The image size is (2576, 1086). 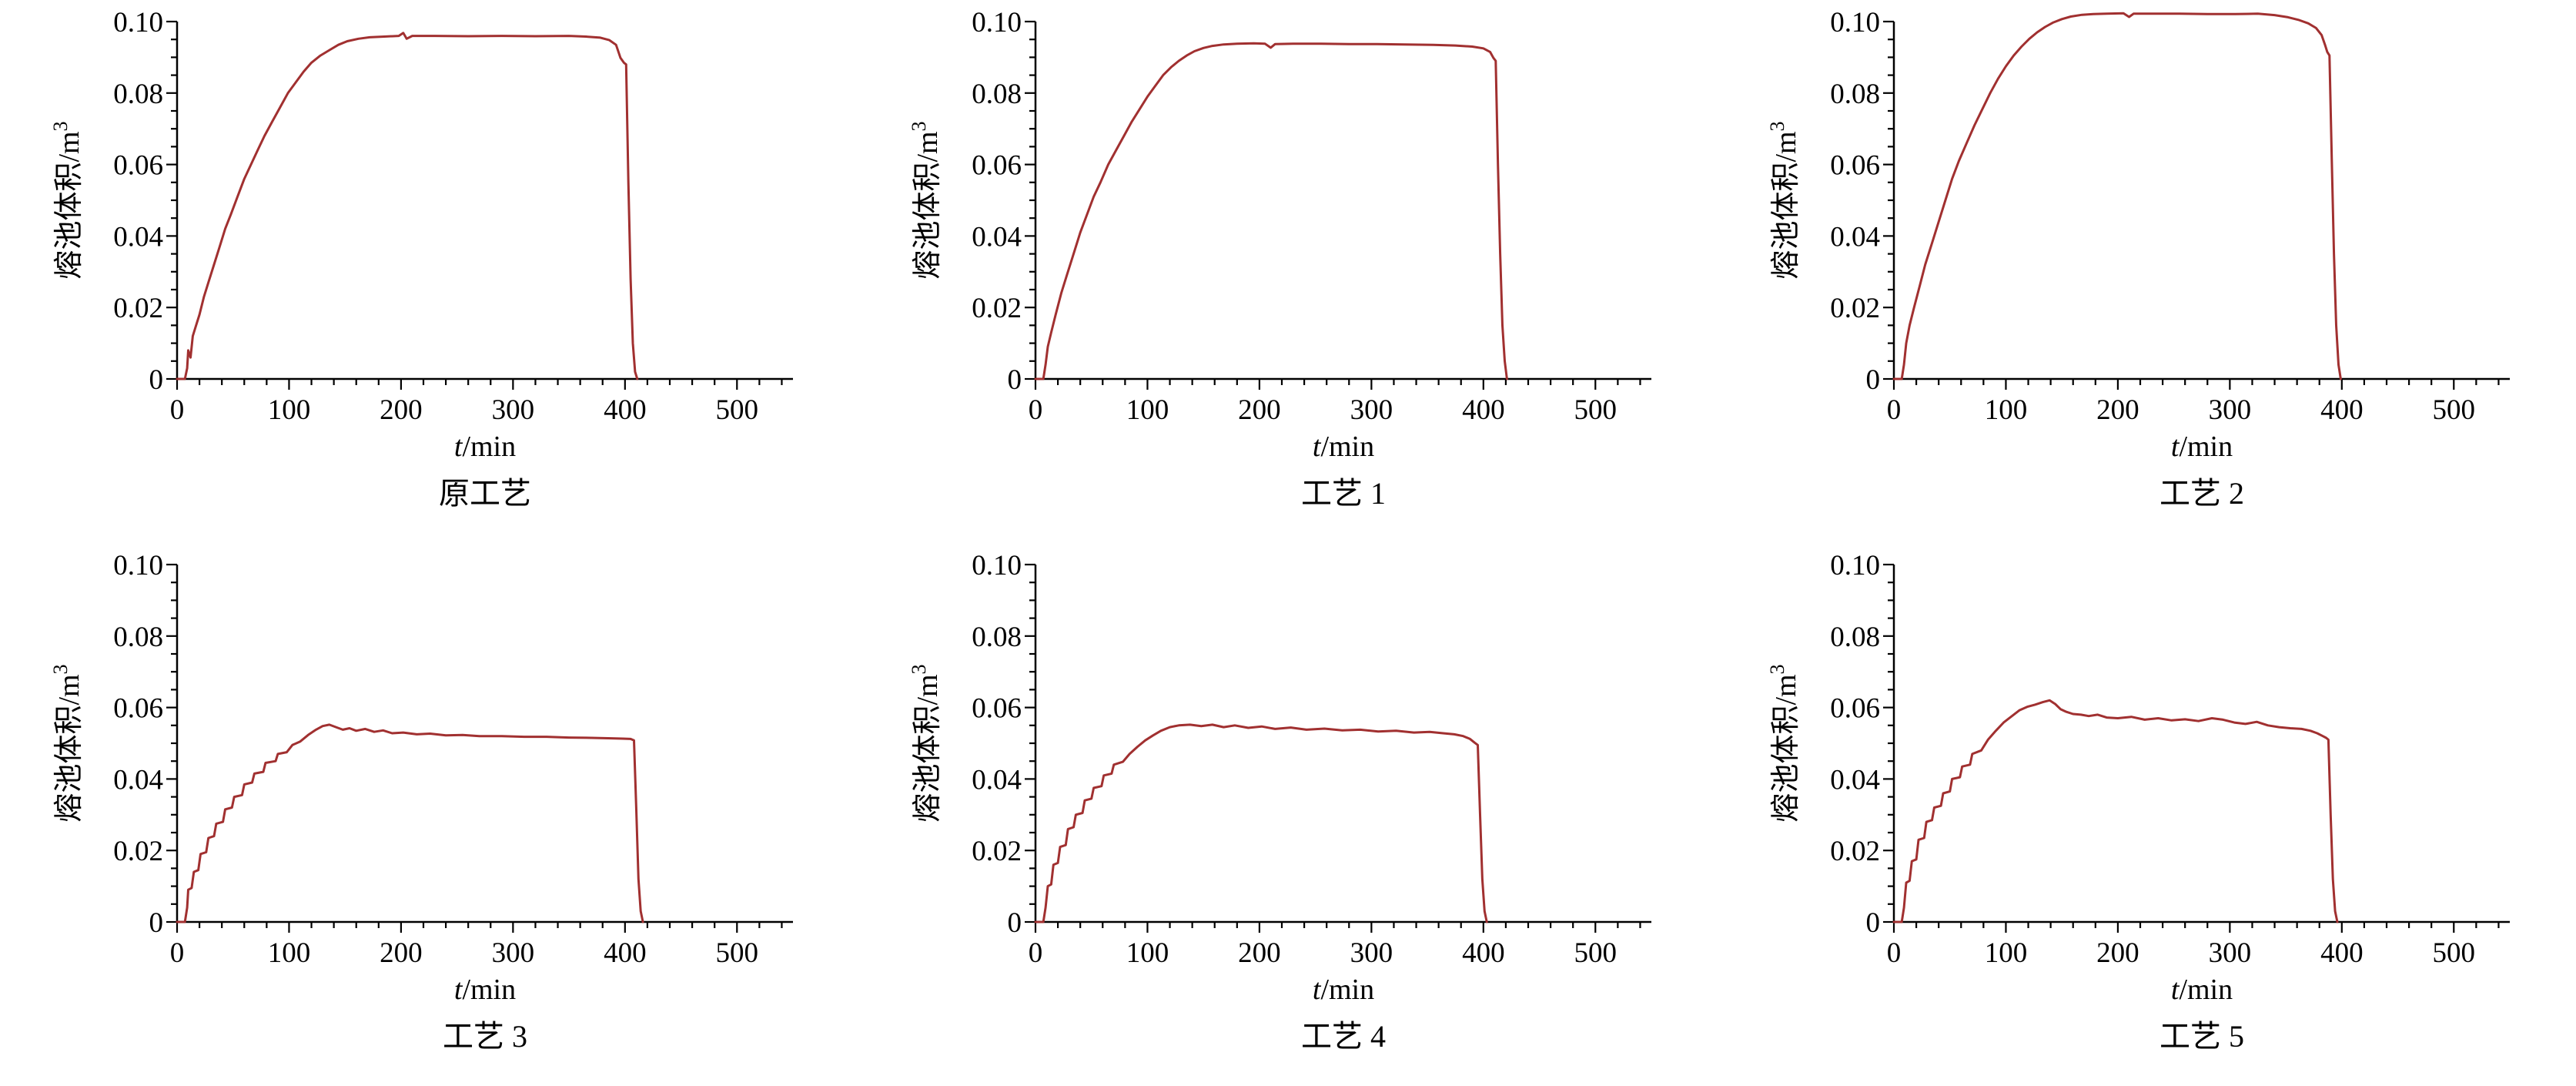 I want to click on chart-caption: 工艺 3, so click(x=485, y=1036).